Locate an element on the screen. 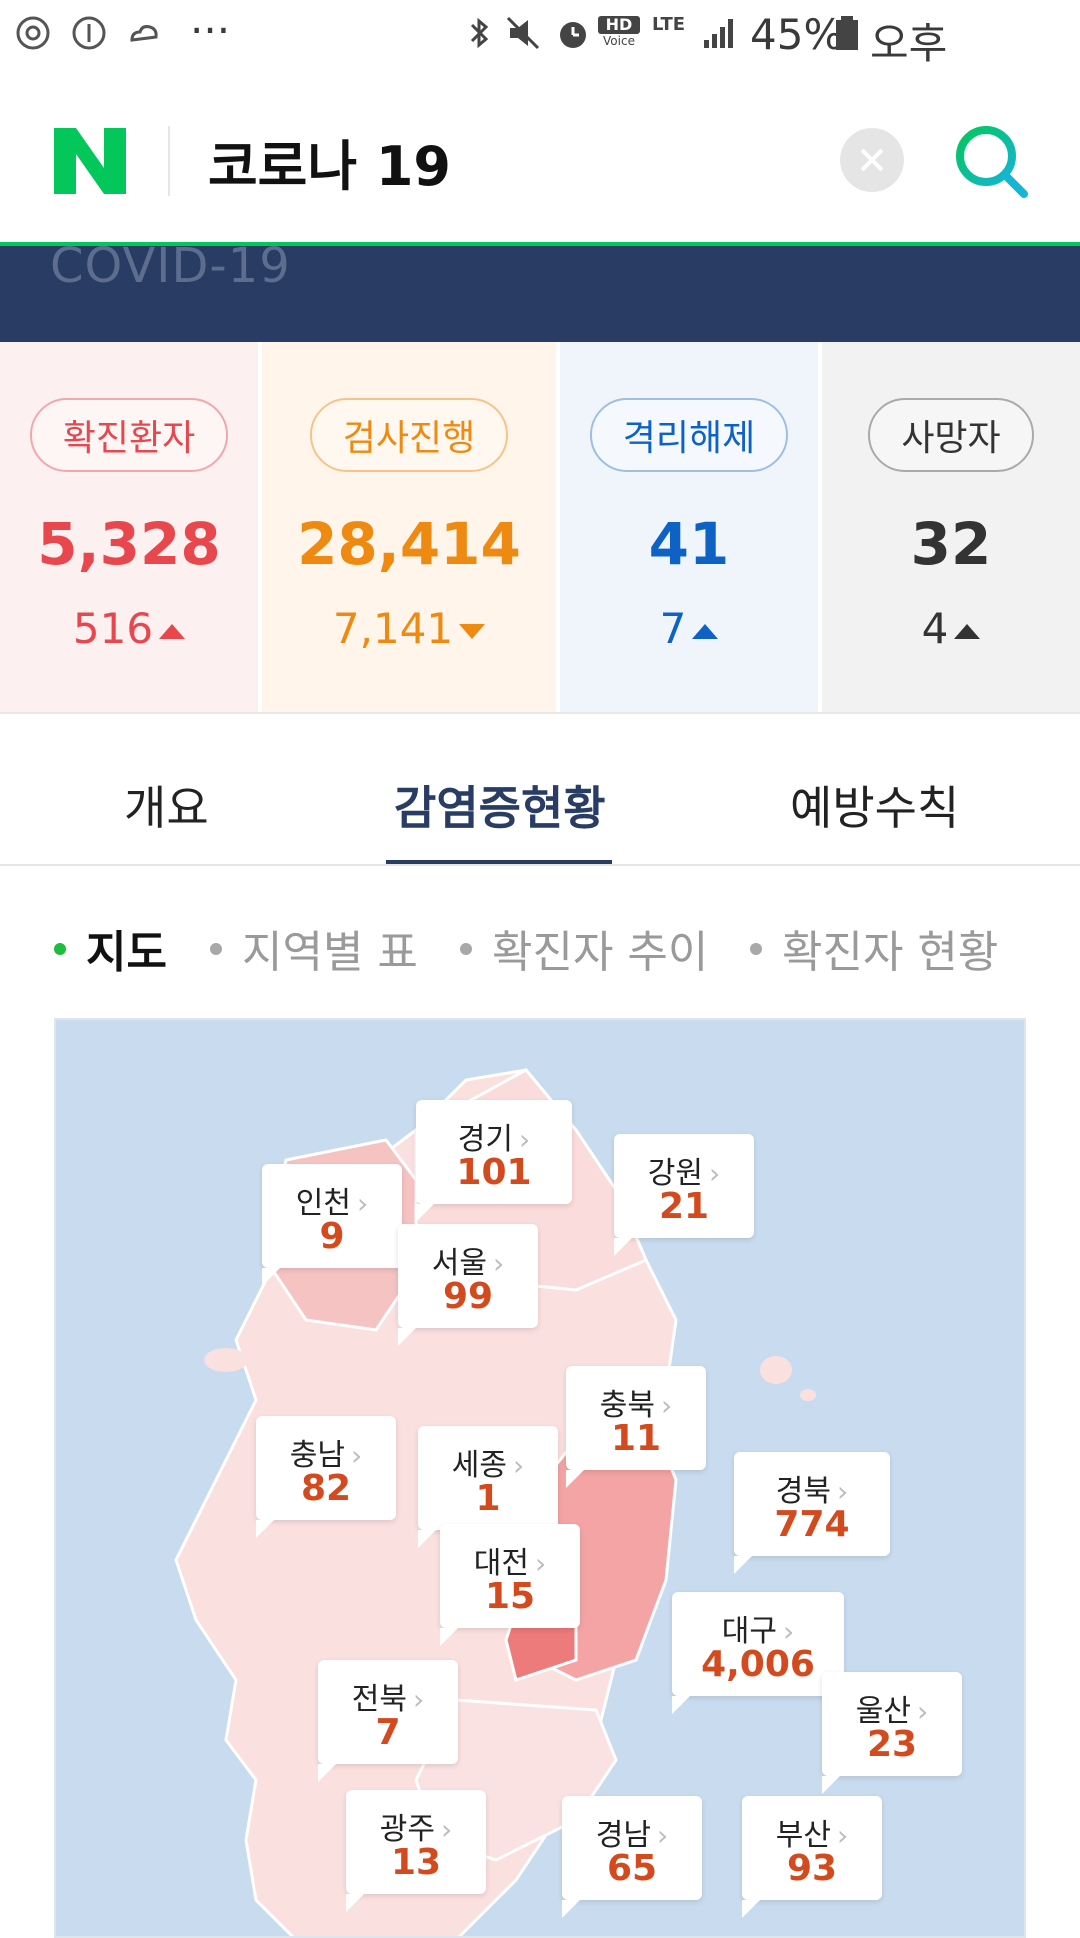 The image size is (1080, 1938). region-callout-busan: 부산 › 93 is located at coordinates (812, 1857).